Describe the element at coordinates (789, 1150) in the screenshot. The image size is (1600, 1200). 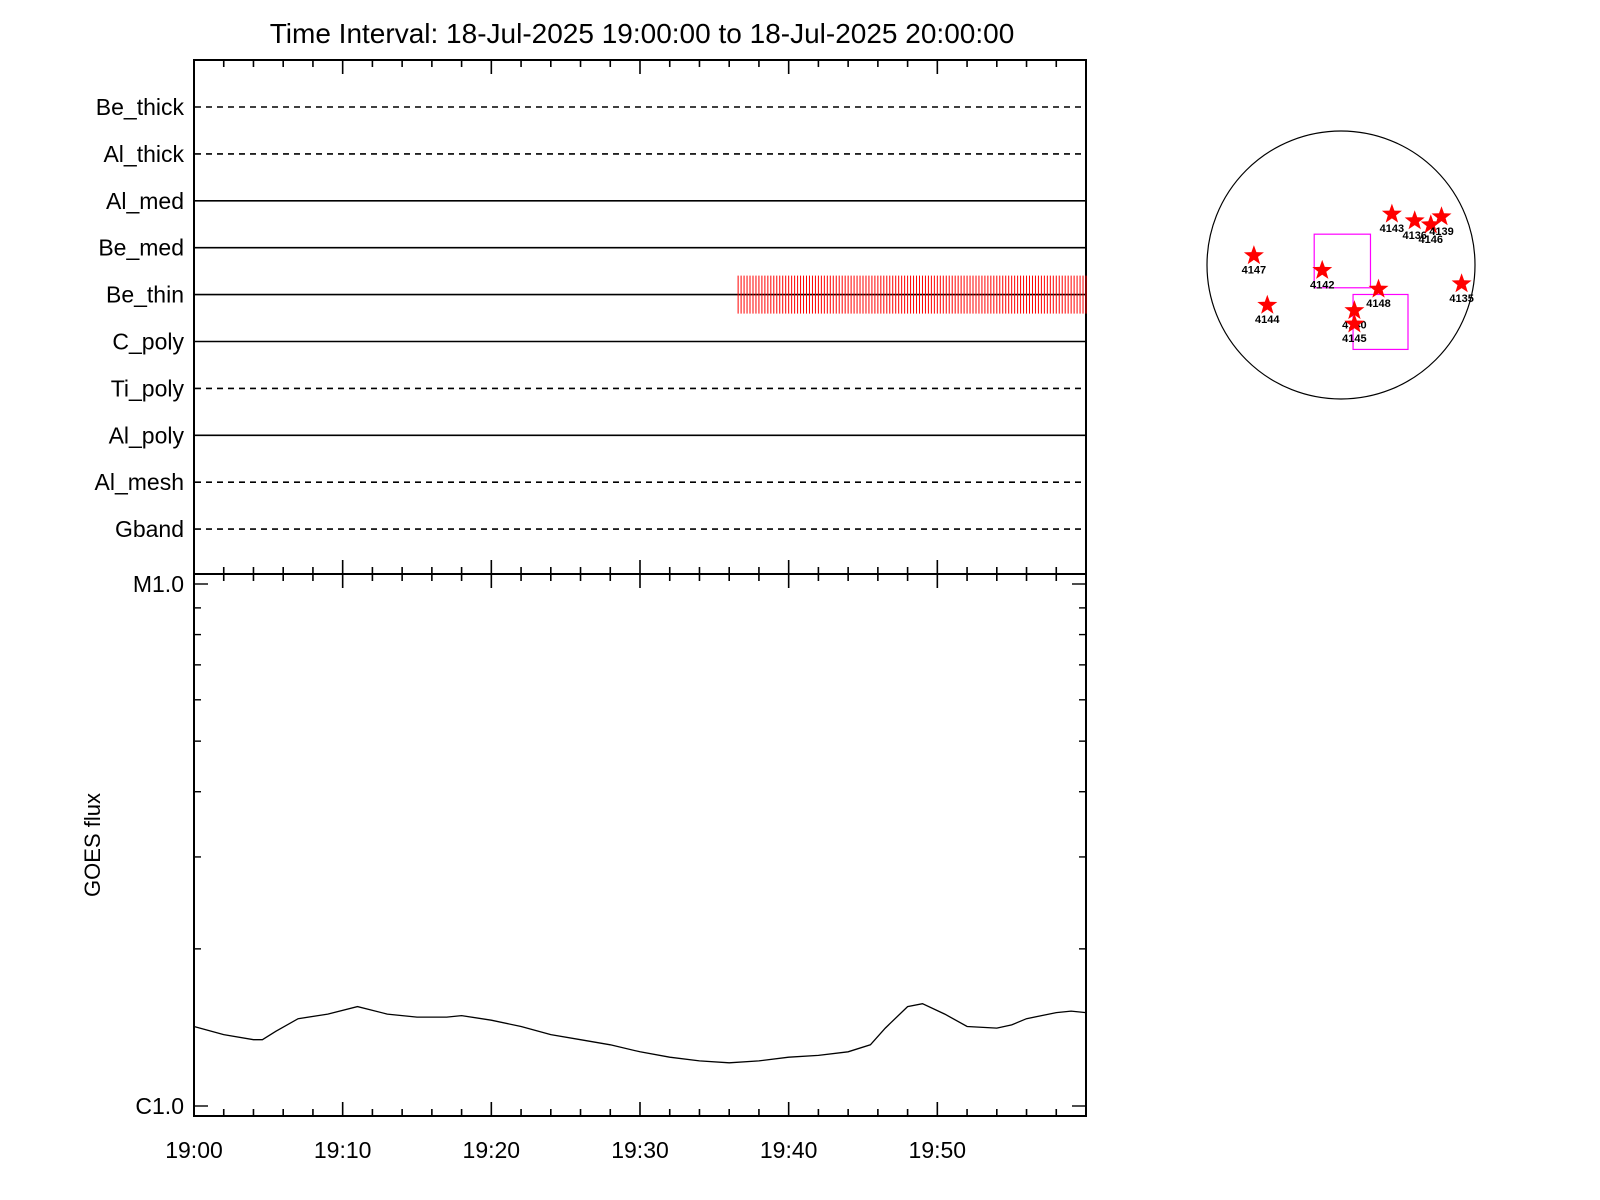
I see `x-tick-label: 19:40` at that location.